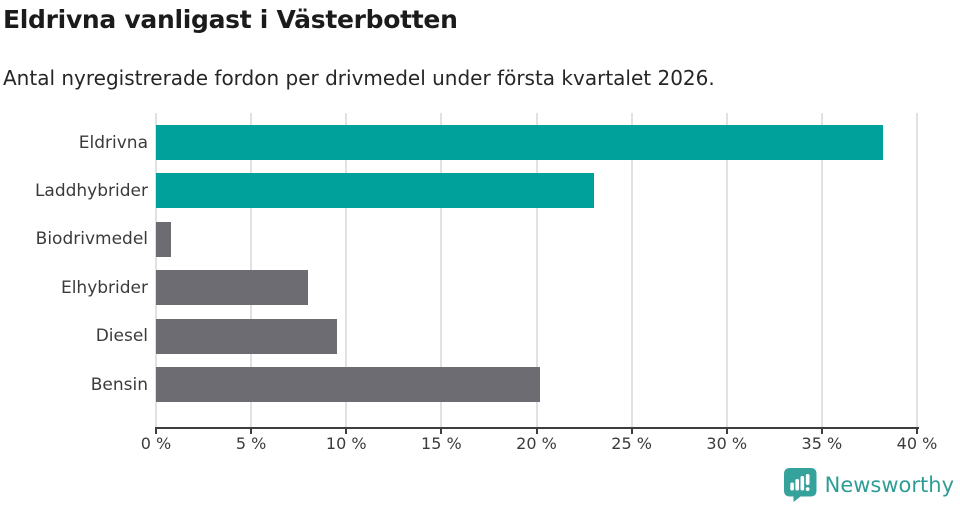  Describe the element at coordinates (822, 443) in the screenshot. I see `x-tick-label: 35 %` at that location.